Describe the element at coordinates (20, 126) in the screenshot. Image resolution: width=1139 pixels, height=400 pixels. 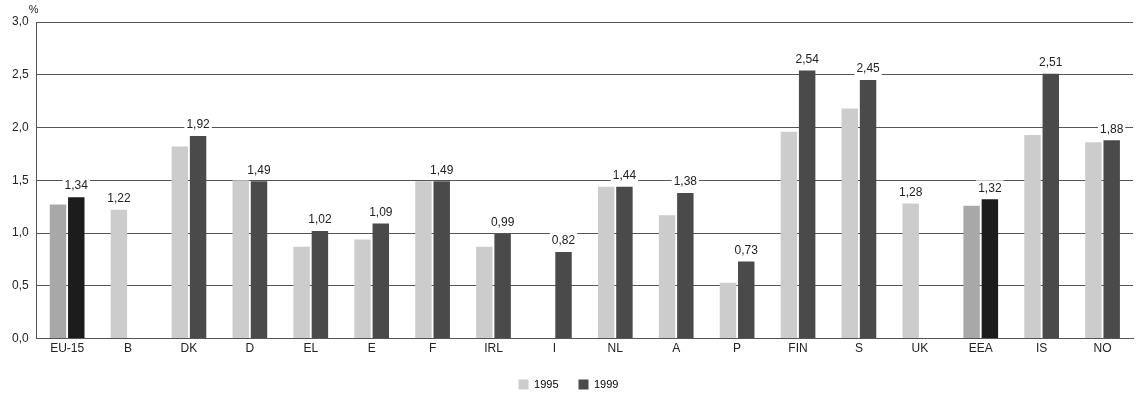
I see `y-tick-label: 2,0` at that location.